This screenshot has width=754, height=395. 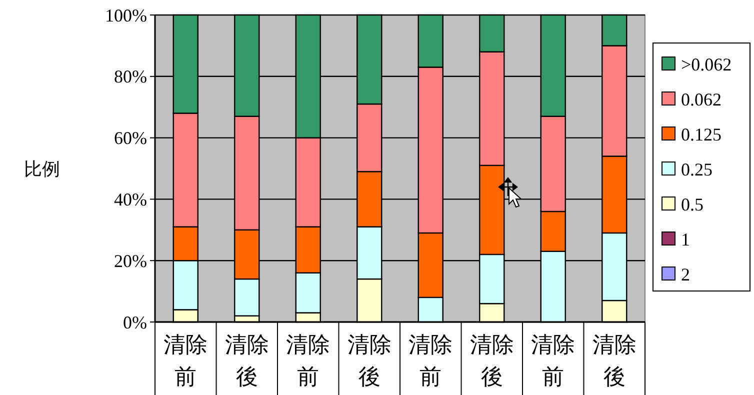 What do you see at coordinates (701, 99) in the screenshot?
I see `legend-label: 0.062` at bounding box center [701, 99].